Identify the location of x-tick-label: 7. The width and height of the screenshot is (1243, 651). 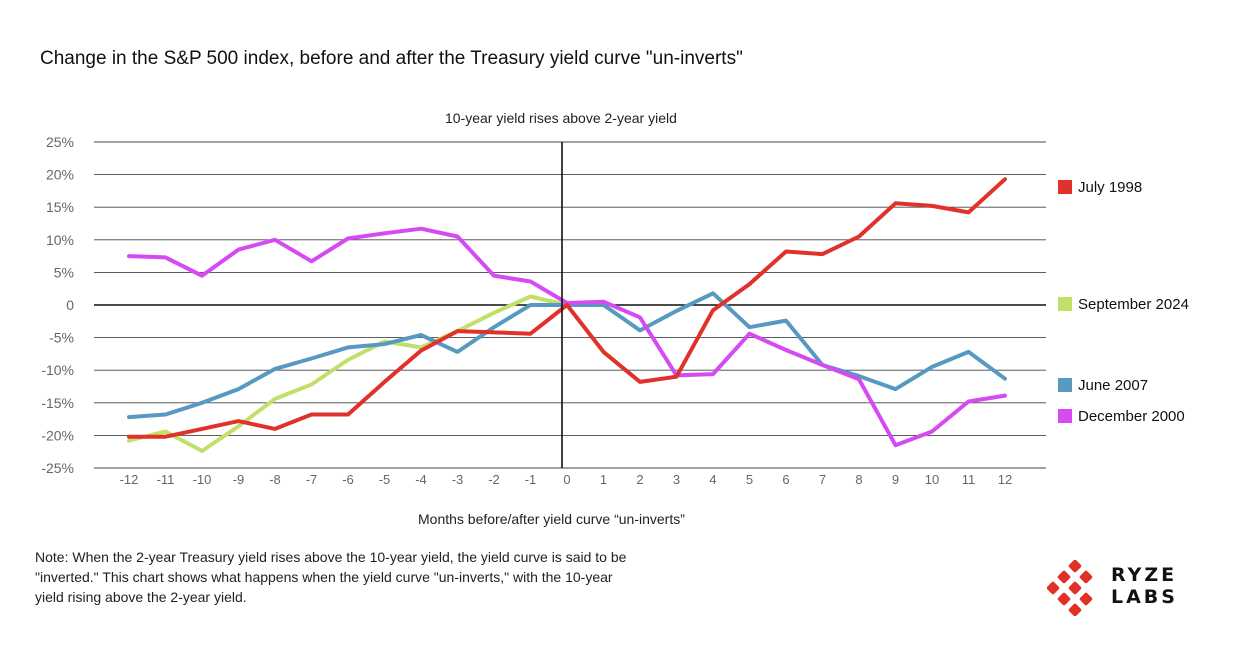
(822, 479).